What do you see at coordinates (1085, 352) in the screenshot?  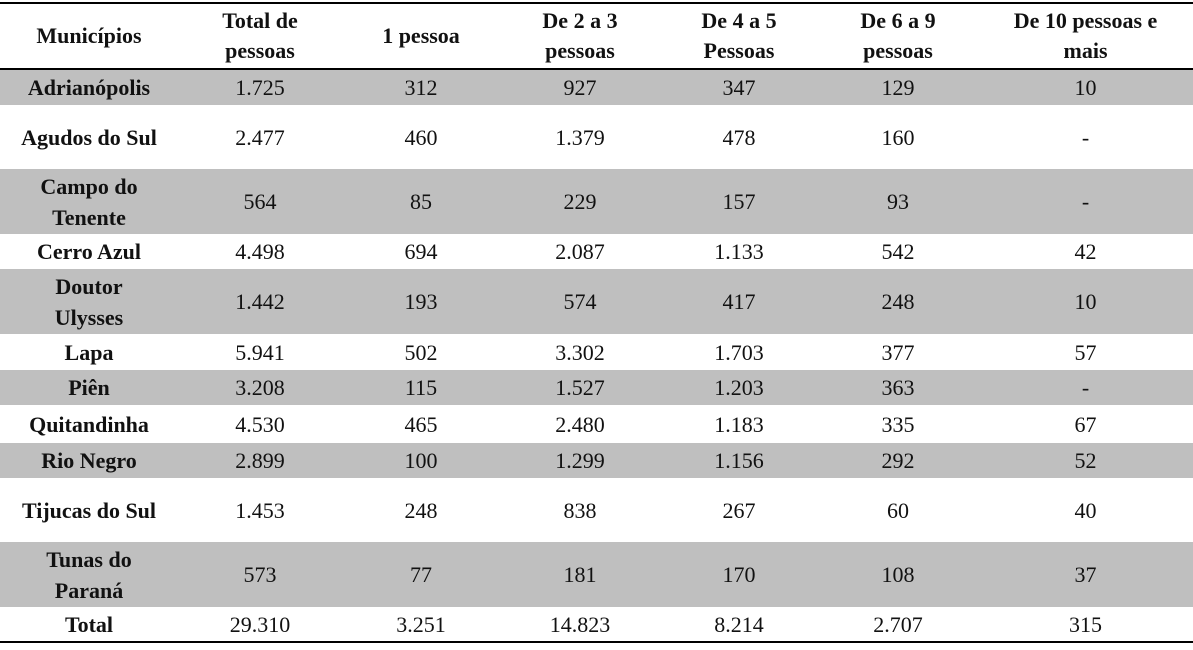 I see `value-cell: 57` at bounding box center [1085, 352].